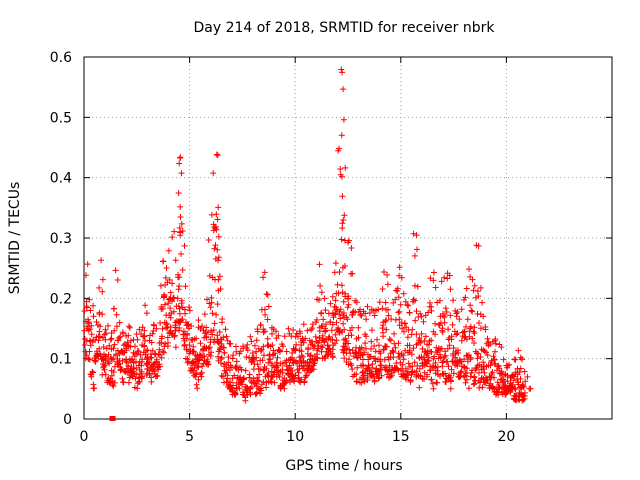  Describe the element at coordinates (295, 437) in the screenshot. I see `x-tick-label: 10` at that location.